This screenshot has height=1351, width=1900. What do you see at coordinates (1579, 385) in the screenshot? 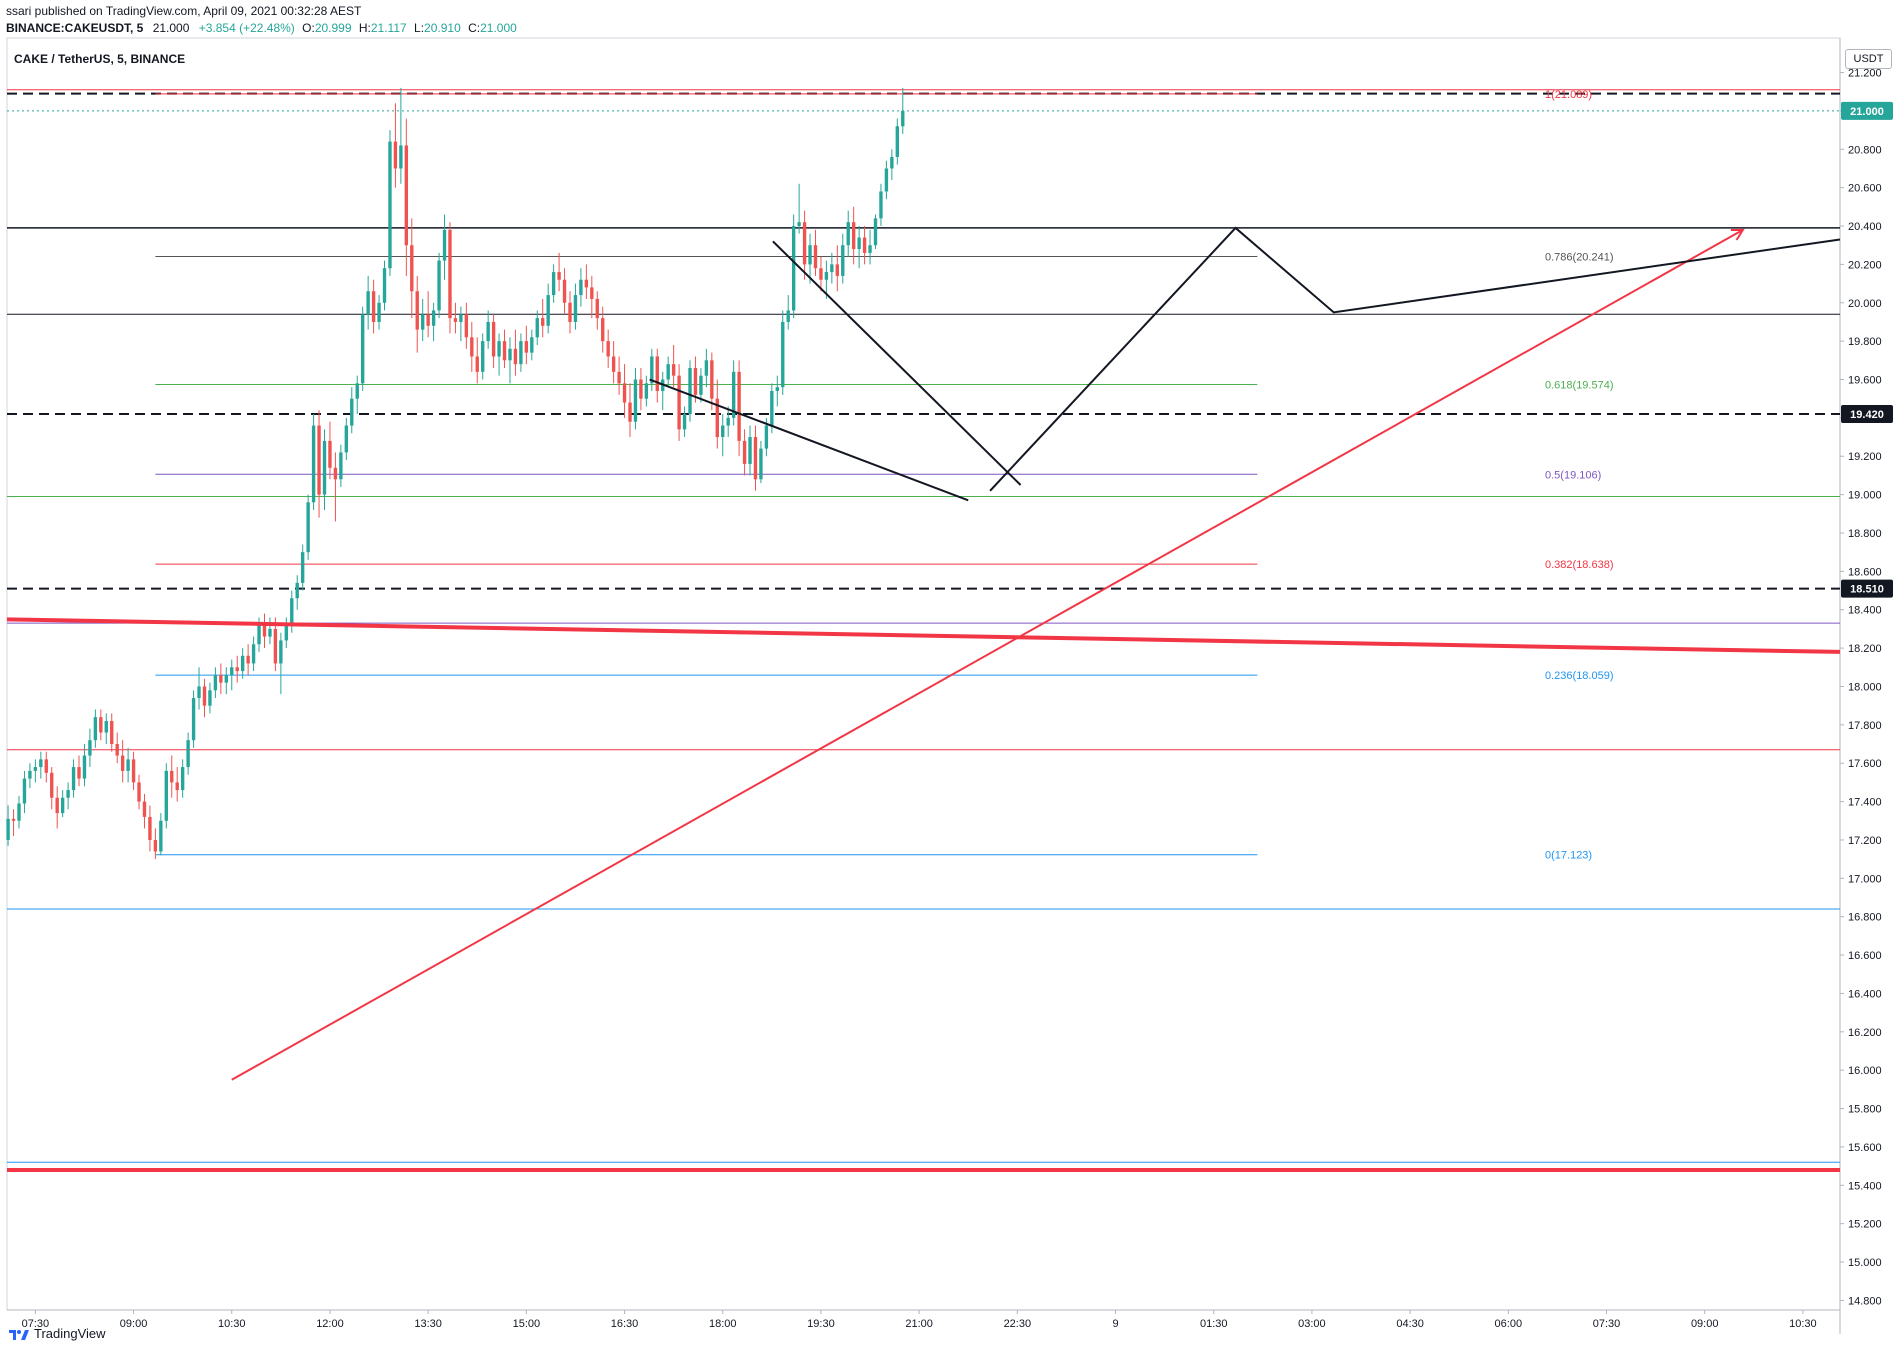
I see `fib-level-label: 0.618(19.574)` at bounding box center [1579, 385].